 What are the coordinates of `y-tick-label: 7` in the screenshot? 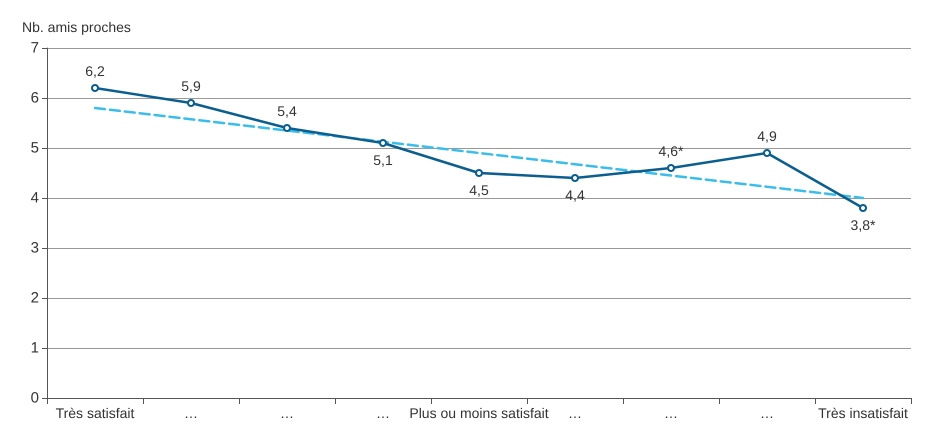 It's located at (34, 48).